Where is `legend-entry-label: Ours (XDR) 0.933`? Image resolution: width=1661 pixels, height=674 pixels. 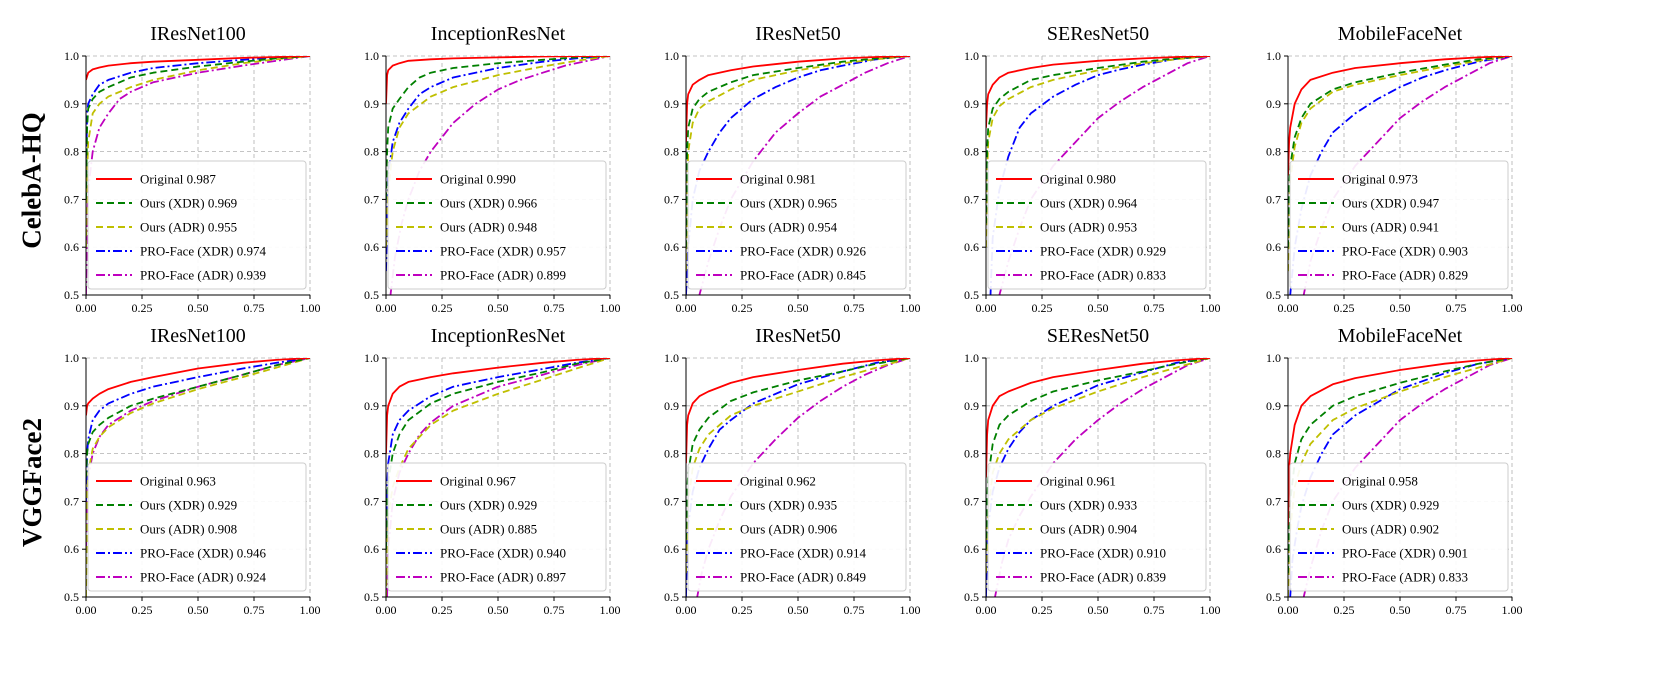
legend-entry-label: Ours (XDR) 0.933 is located at coordinates (1088, 505).